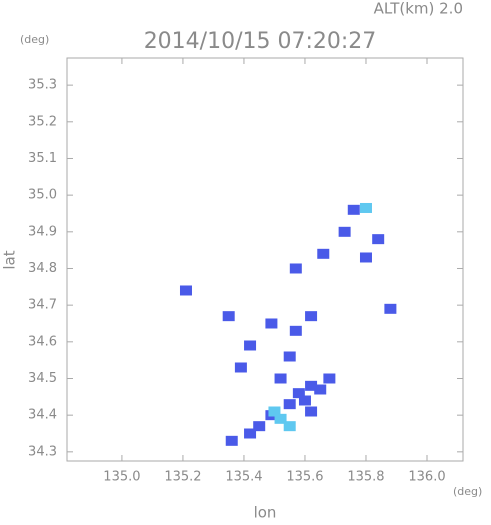 This screenshot has height=525, width=491. I want to click on x-axis-label: lon, so click(265, 513).